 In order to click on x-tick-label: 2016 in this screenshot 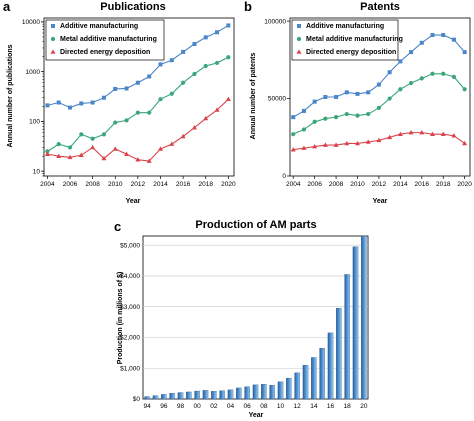, I will do `click(183, 184)`.